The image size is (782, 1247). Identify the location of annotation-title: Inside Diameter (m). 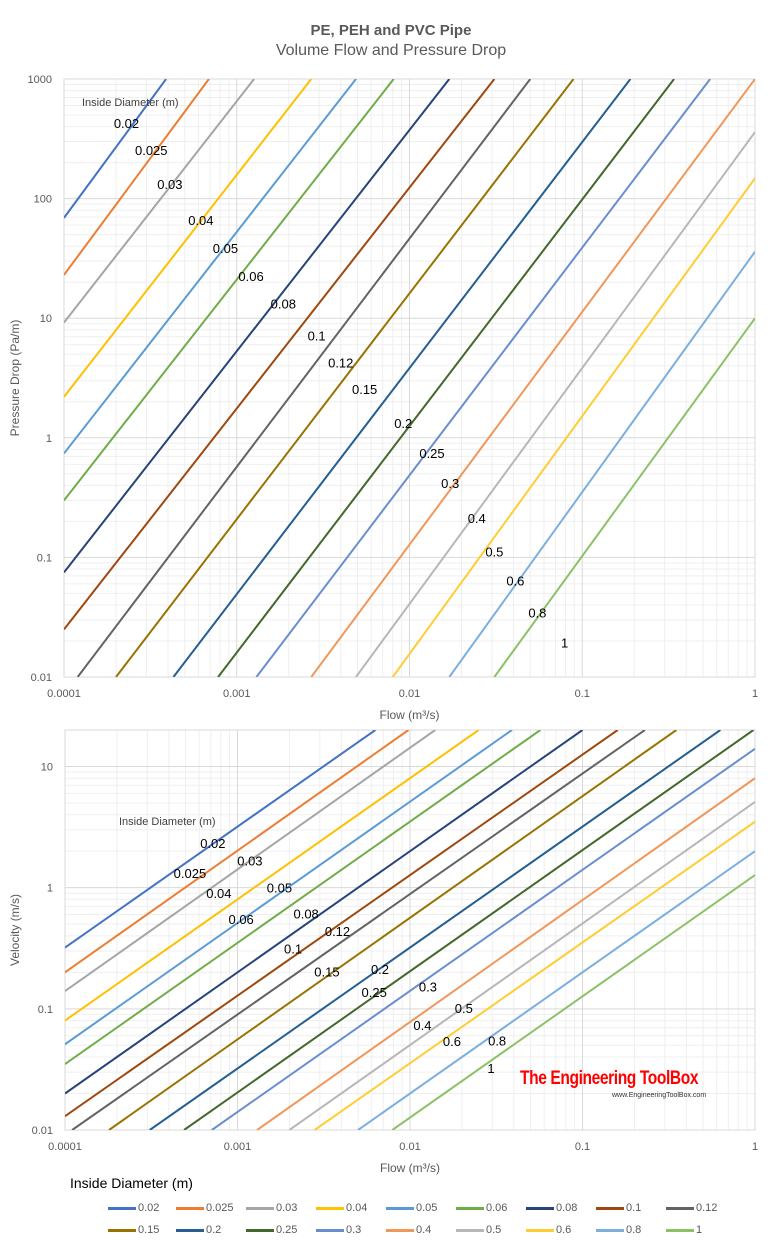
(130, 103).